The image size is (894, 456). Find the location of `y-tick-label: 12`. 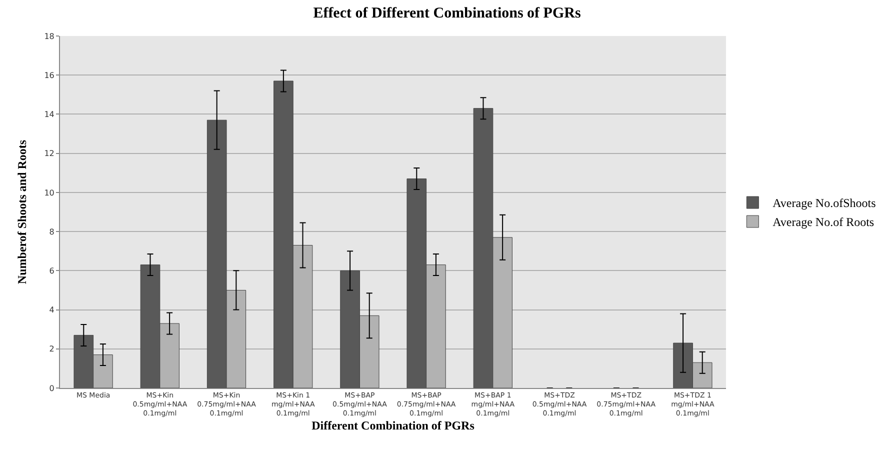

y-tick-label: 12 is located at coordinates (49, 153).